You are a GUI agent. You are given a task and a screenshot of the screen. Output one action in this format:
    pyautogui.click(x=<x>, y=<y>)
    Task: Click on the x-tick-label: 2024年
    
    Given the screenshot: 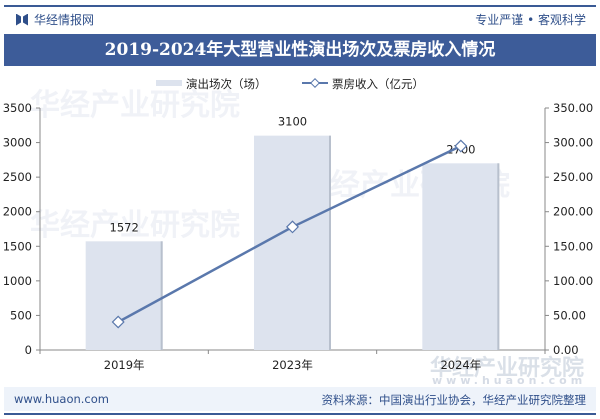 What is the action you would take?
    pyautogui.click(x=460, y=365)
    